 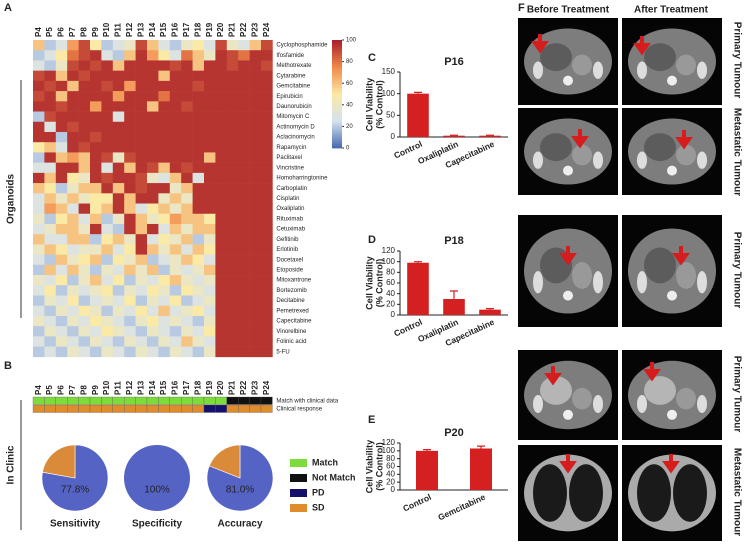 What do you see at coordinates (220, 387) in the screenshot?
I see `column-label: P20` at bounding box center [220, 387].